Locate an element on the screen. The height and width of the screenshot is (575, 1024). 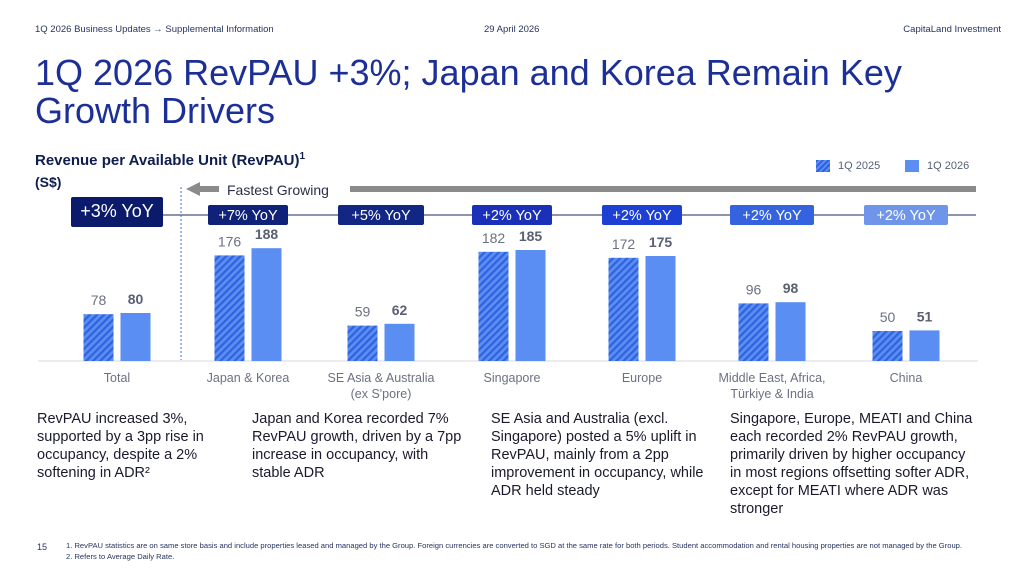
slide-date: 29 April 2026 is located at coordinates (512, 29).